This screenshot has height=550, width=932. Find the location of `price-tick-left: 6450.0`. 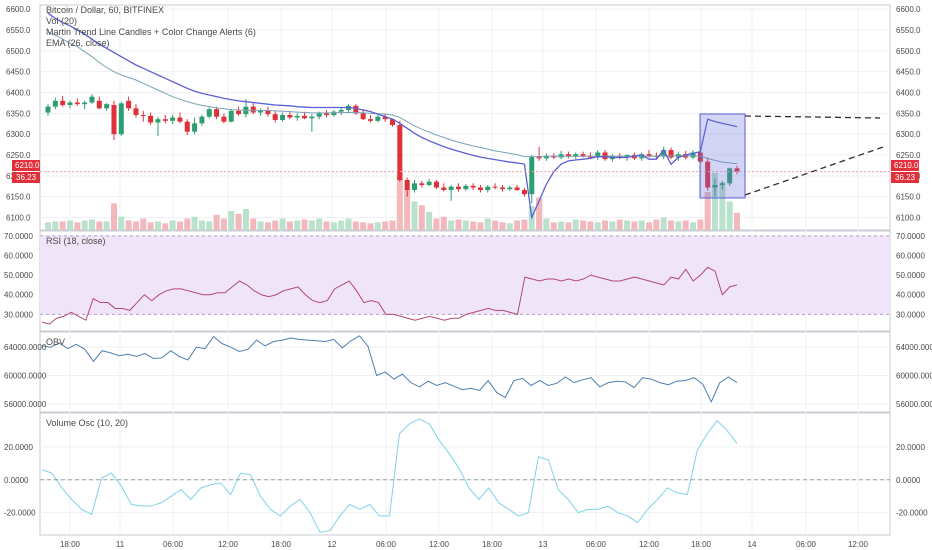

price-tick-left: 6450.0 is located at coordinates (18, 72).